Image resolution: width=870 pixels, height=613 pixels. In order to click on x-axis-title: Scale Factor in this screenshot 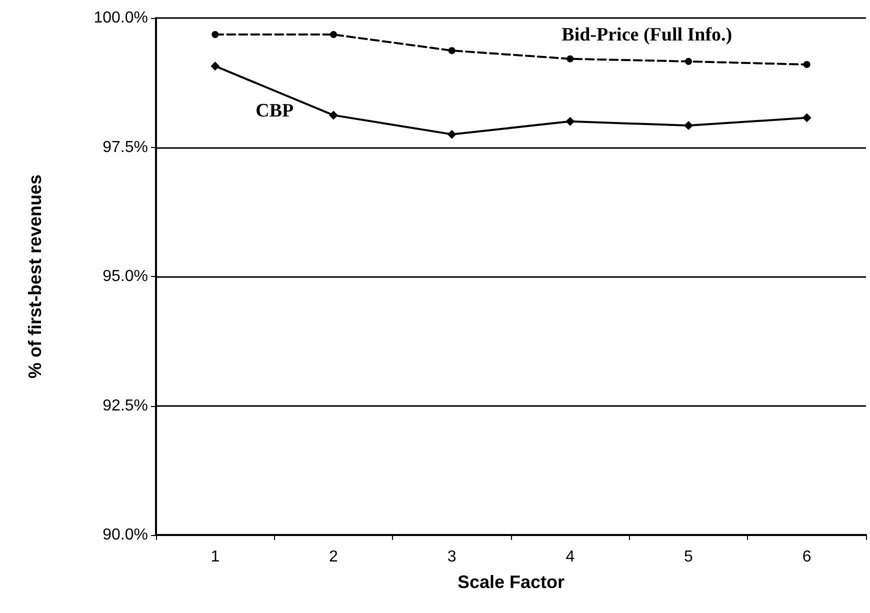, I will do `click(511, 582)`.